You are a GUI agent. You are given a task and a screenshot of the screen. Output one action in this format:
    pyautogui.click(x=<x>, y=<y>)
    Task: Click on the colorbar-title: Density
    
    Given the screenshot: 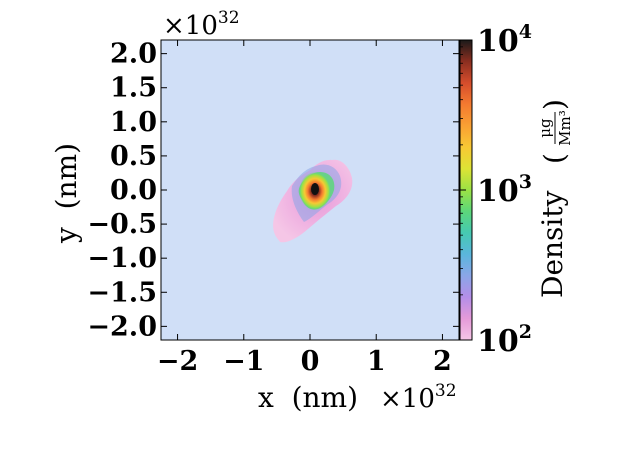 What is the action you would take?
    pyautogui.click(x=552, y=244)
    